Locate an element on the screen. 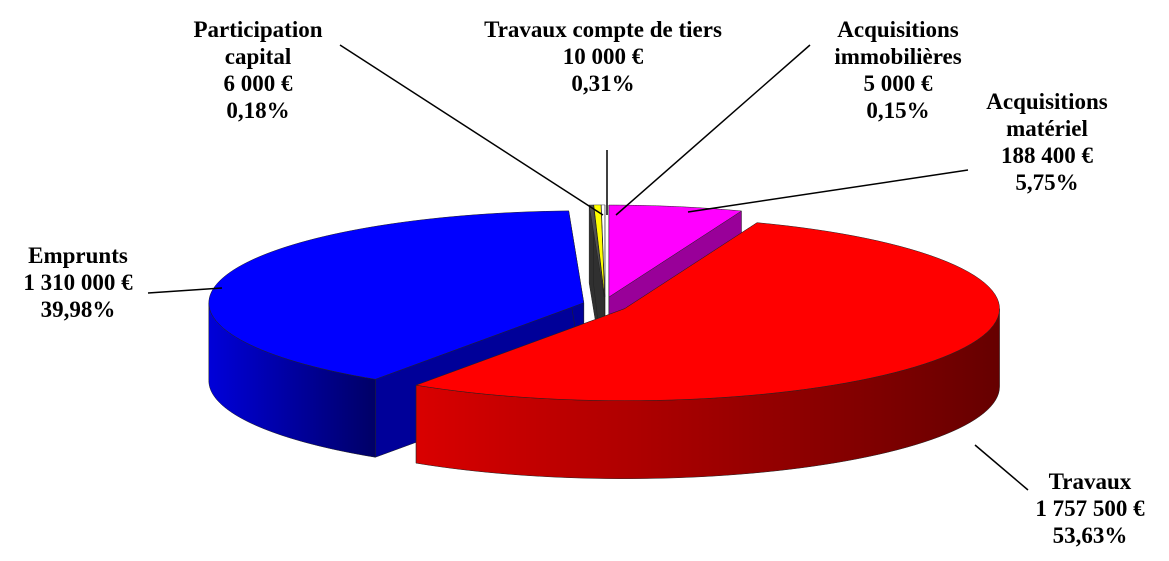 The height and width of the screenshot is (561, 1169). label-amount: 5 000 € is located at coordinates (898, 83).